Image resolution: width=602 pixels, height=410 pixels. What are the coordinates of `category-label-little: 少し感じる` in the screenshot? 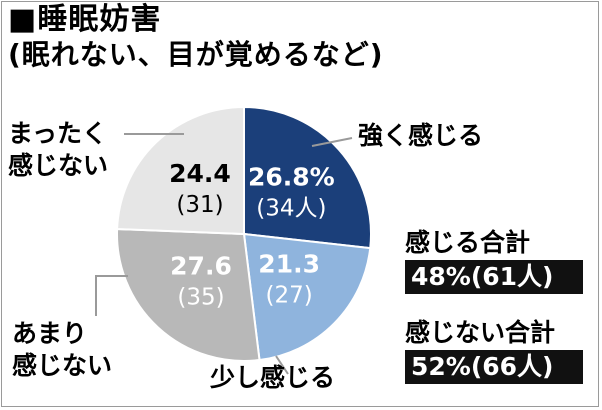 It's located at (273, 377).